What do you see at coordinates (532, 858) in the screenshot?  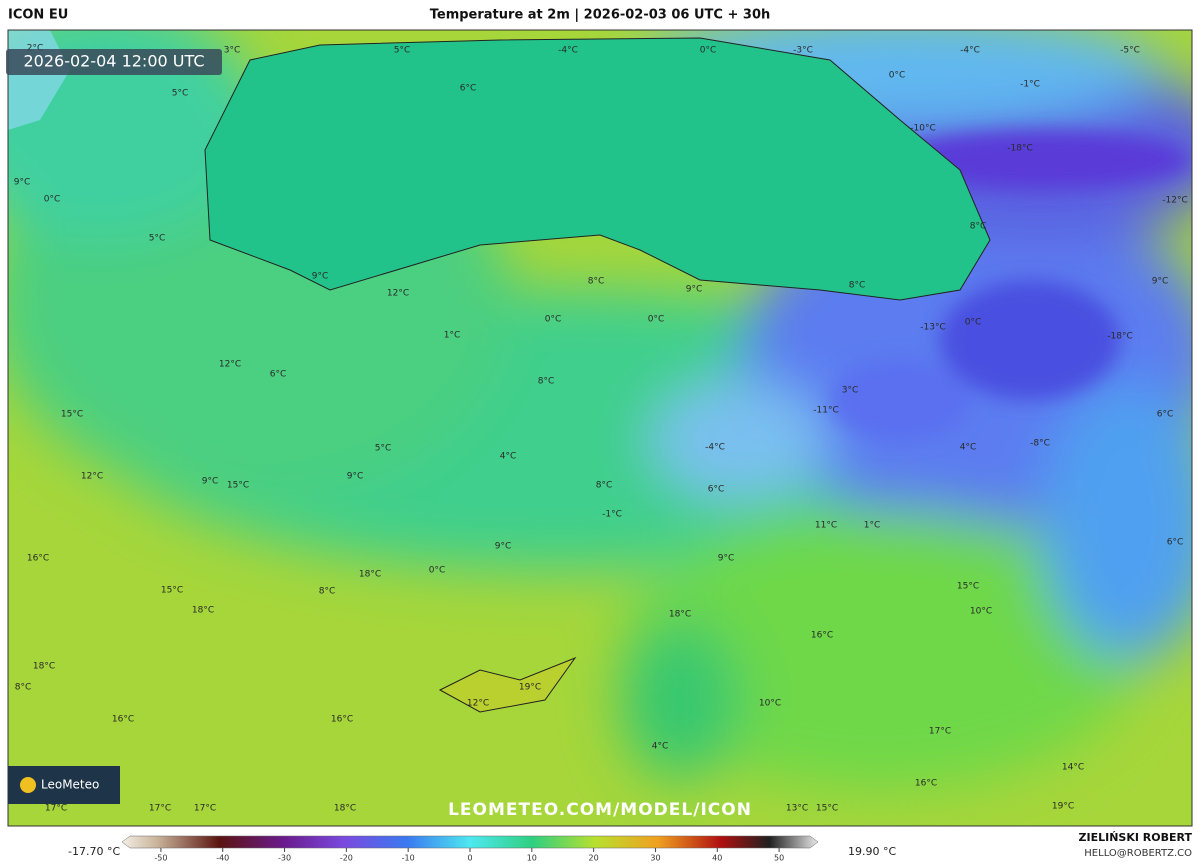 I see `colorbar-tick-label: 10` at bounding box center [532, 858].